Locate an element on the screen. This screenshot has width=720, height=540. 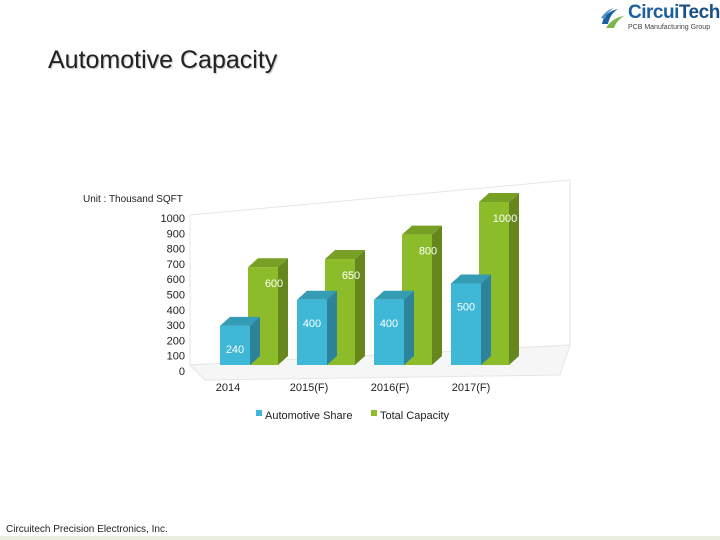
y-tick-label: 1000 is located at coordinates (173, 219).